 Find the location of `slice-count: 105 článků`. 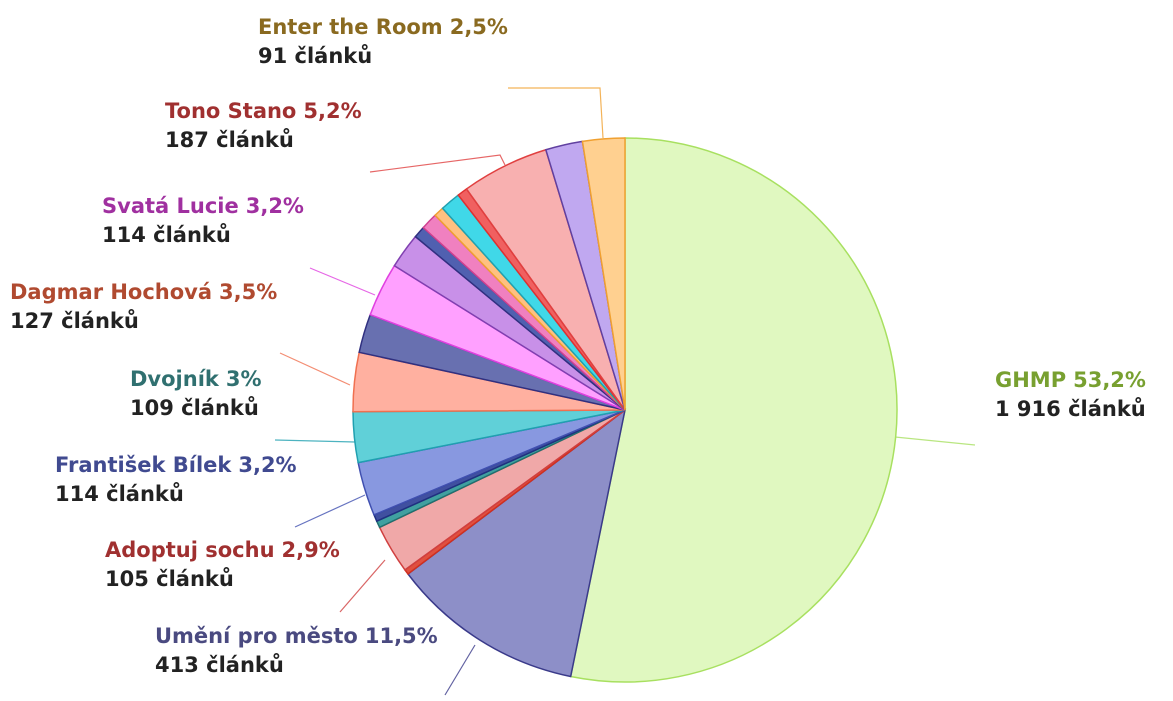

slice-count: 105 článků is located at coordinates (169, 579).